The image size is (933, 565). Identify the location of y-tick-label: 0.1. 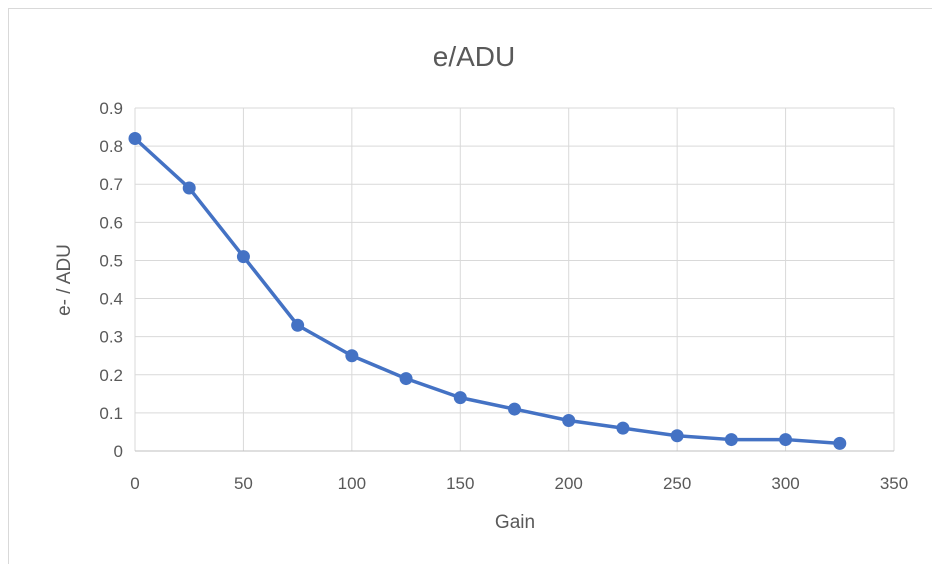
(111, 413).